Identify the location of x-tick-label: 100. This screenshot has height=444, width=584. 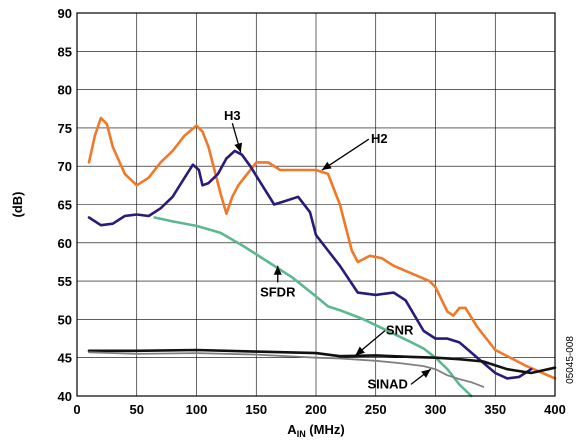
(197, 409).